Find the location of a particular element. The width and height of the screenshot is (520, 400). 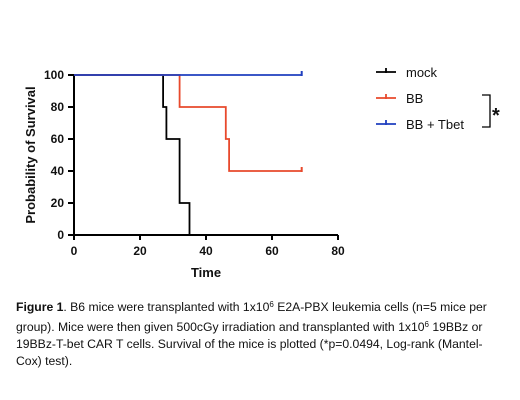

x-tick-label: 40 is located at coordinates (206, 251).